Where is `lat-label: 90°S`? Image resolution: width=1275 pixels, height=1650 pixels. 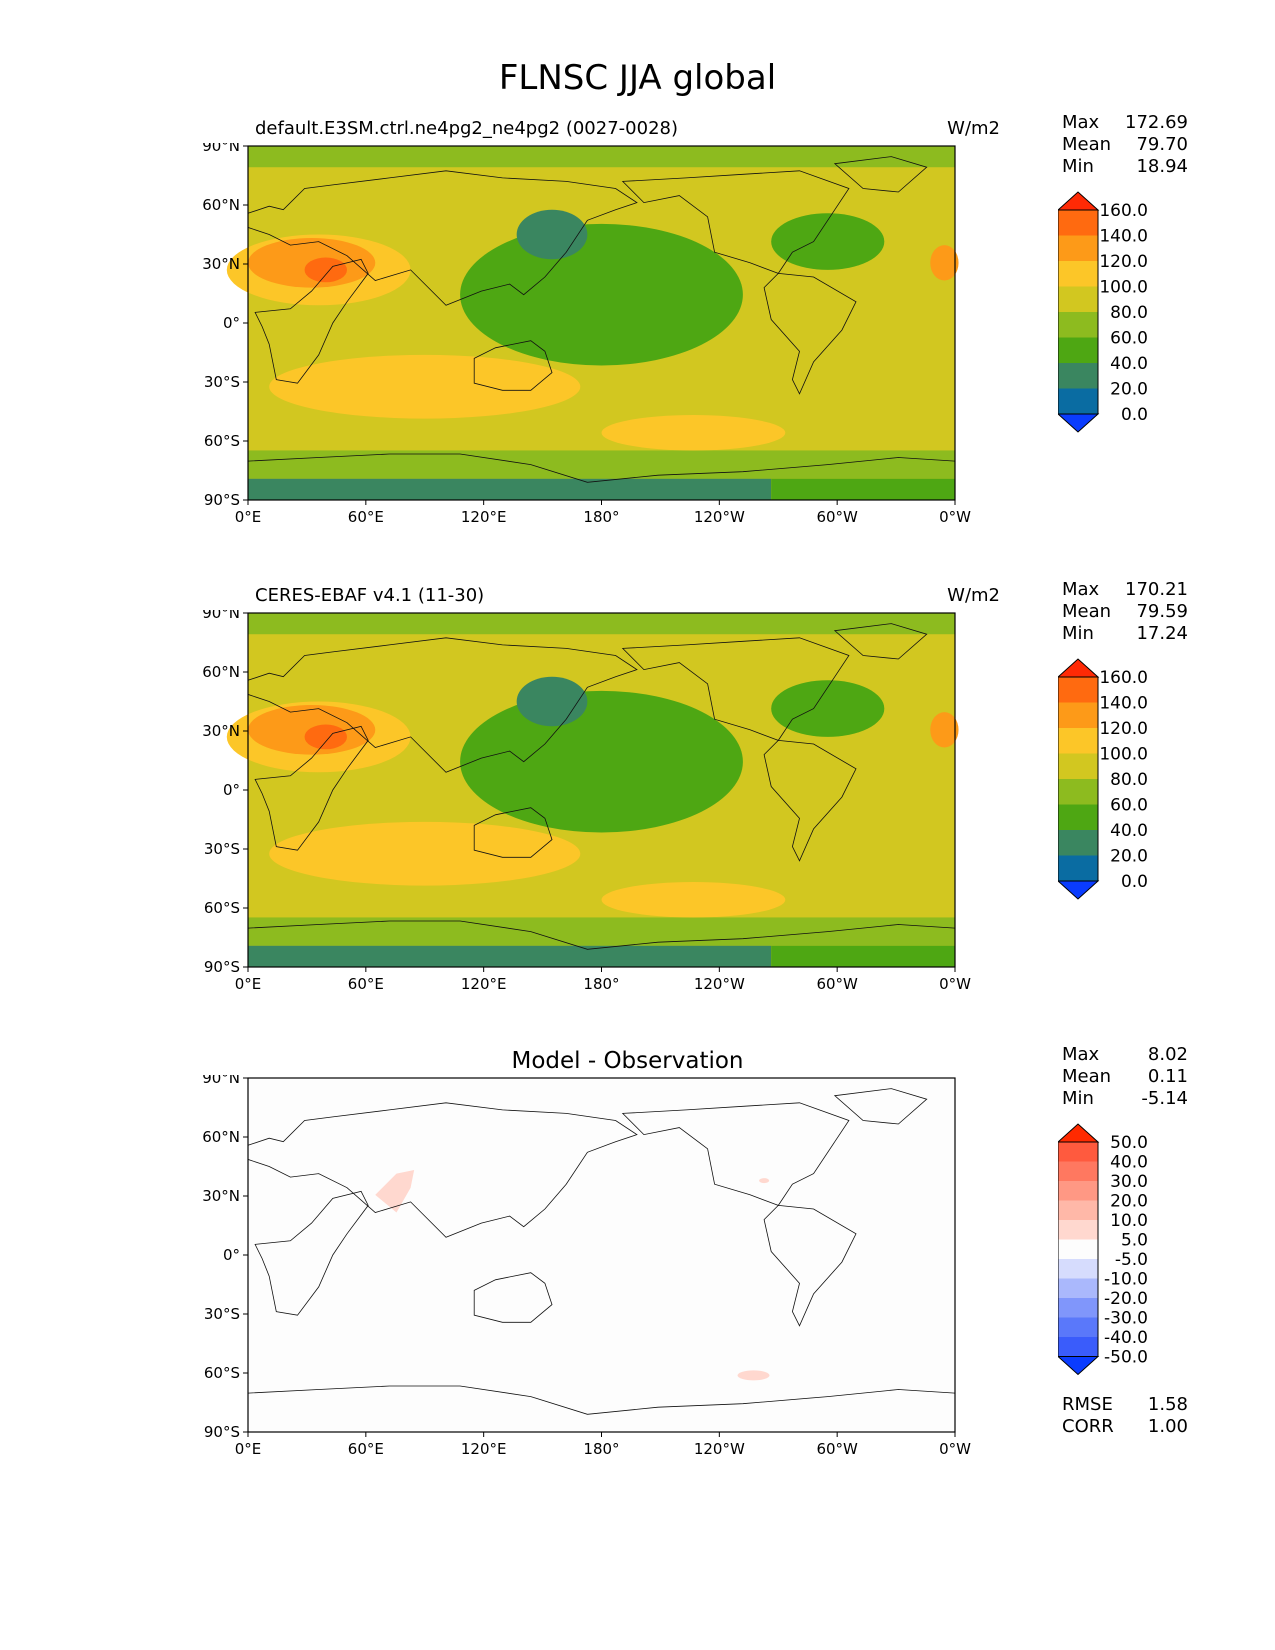
lat-label: 90°S is located at coordinates (222, 967).